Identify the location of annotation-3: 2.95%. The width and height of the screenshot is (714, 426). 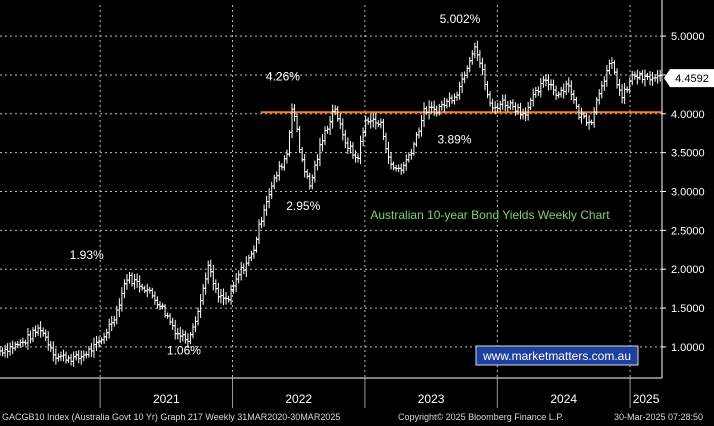
(303, 206).